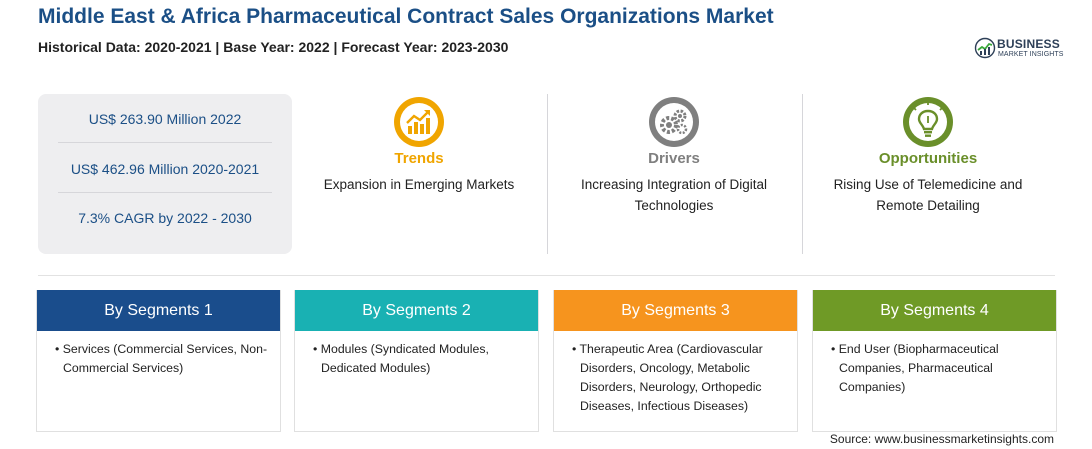 Image resolution: width=1092 pixels, height=449 pixels. I want to click on drivers-title: Drivers, so click(674, 158).